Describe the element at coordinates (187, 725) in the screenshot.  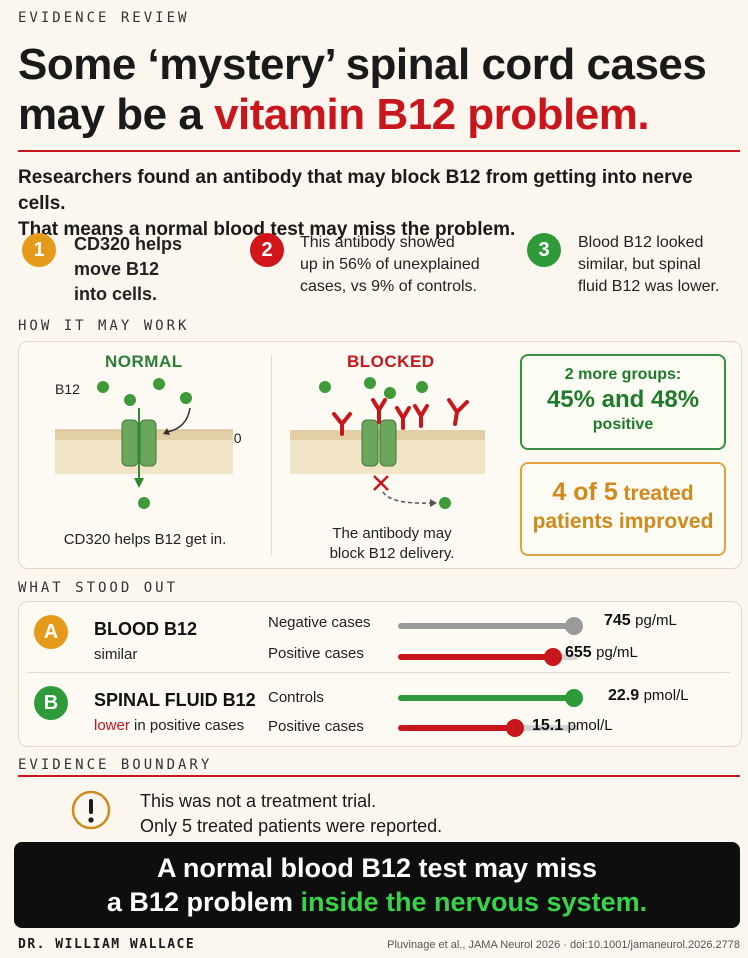
I see `row-b-sub-plain: in positive cases` at that location.